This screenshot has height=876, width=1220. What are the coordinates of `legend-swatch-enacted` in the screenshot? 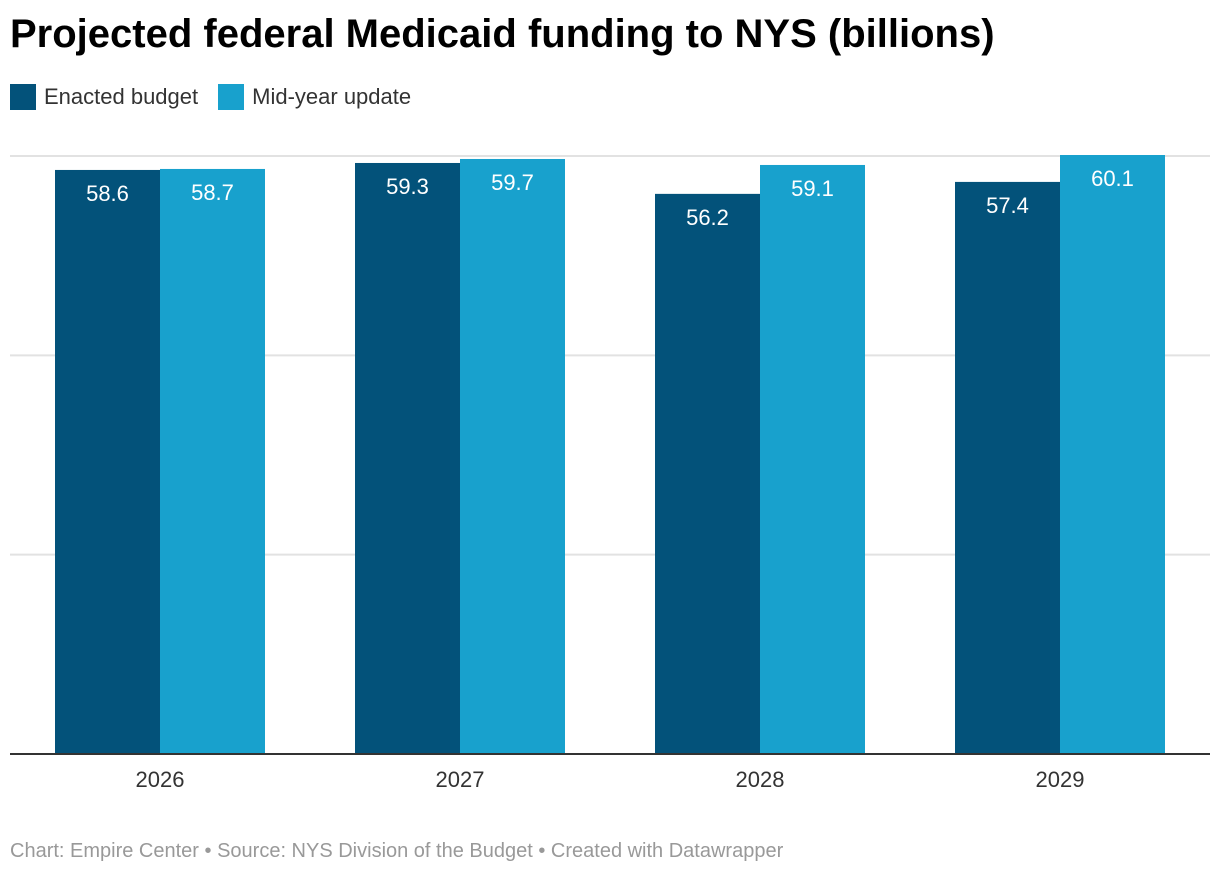 It's located at (23, 97).